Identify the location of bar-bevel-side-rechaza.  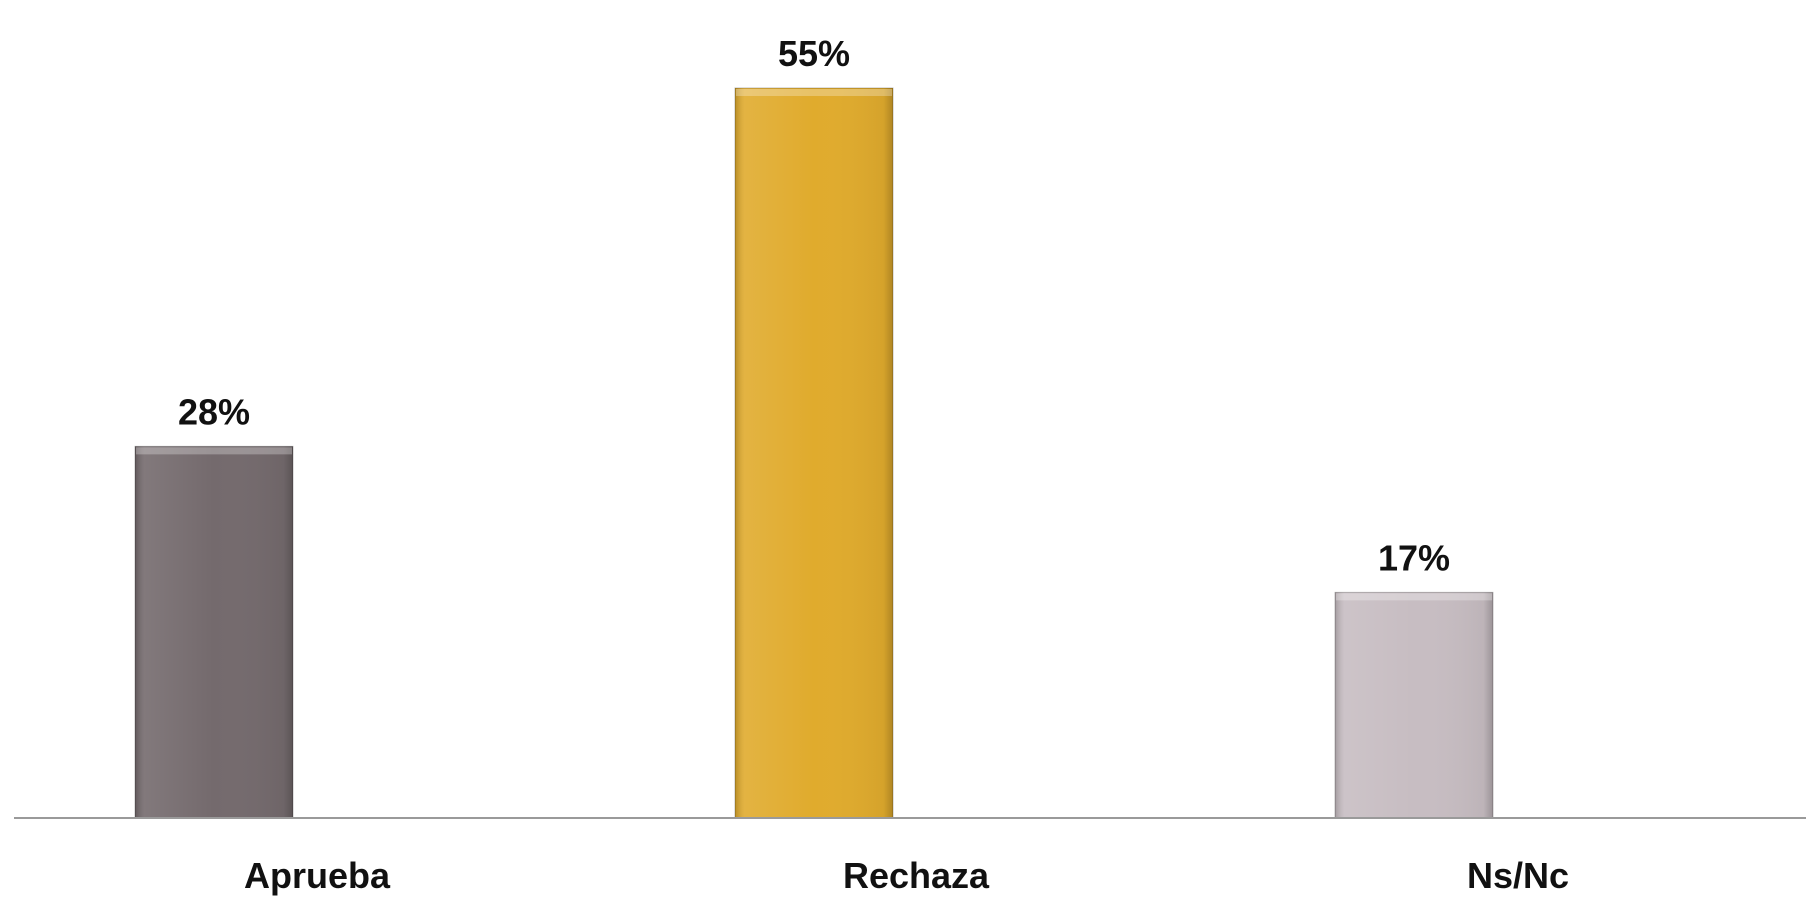
(814, 453).